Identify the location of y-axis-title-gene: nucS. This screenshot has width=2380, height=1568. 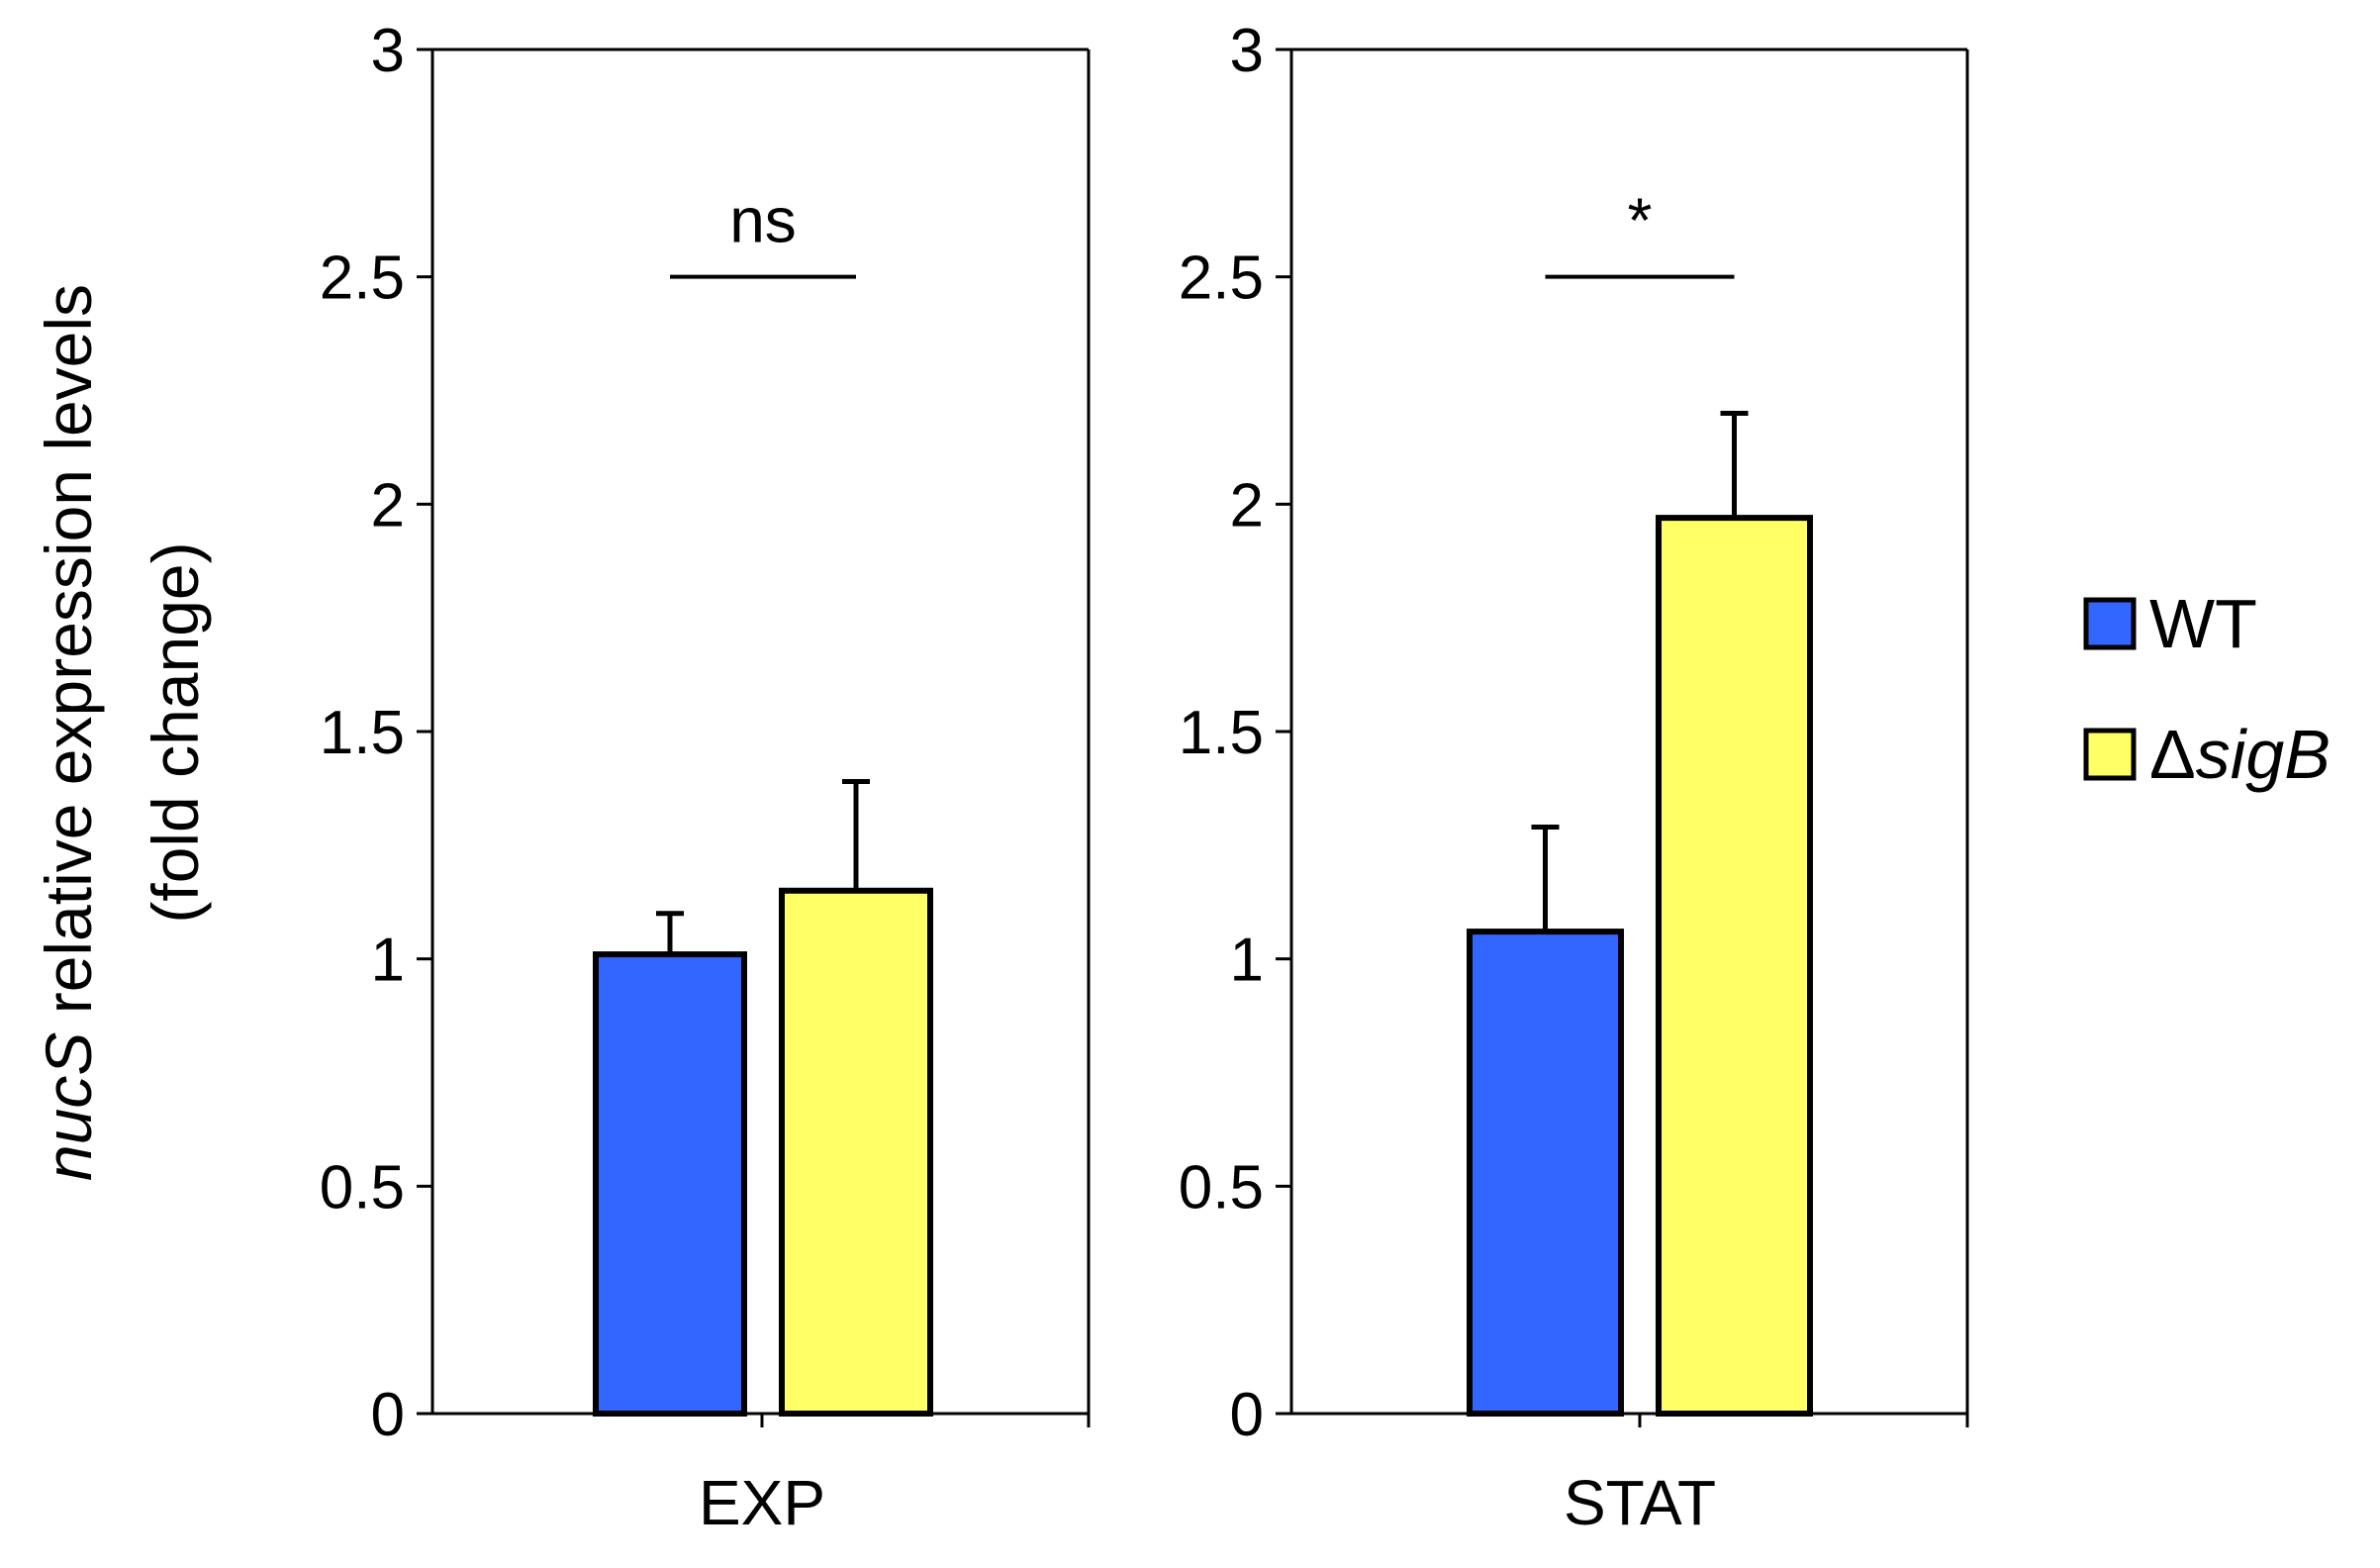
(68, 1106).